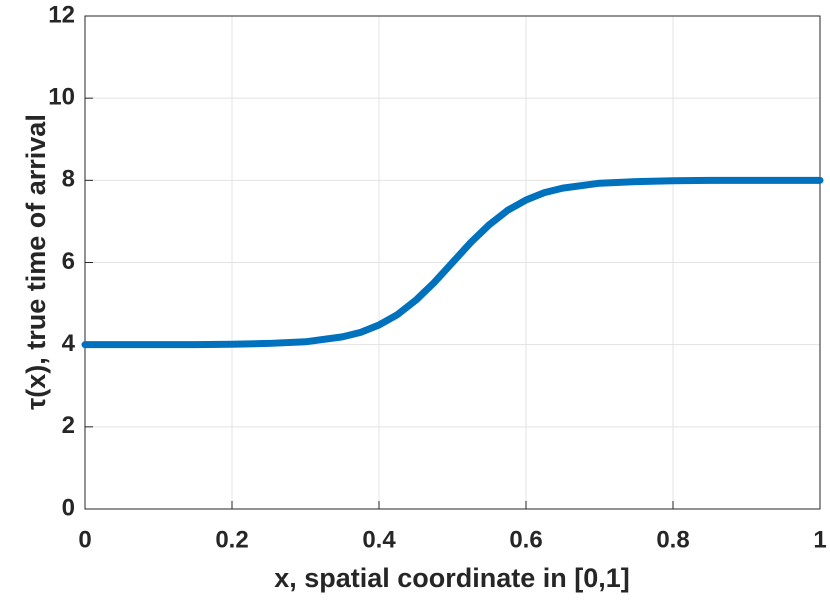 The height and width of the screenshot is (605, 830). I want to click on x-tick-label: 0.2, so click(231, 539).